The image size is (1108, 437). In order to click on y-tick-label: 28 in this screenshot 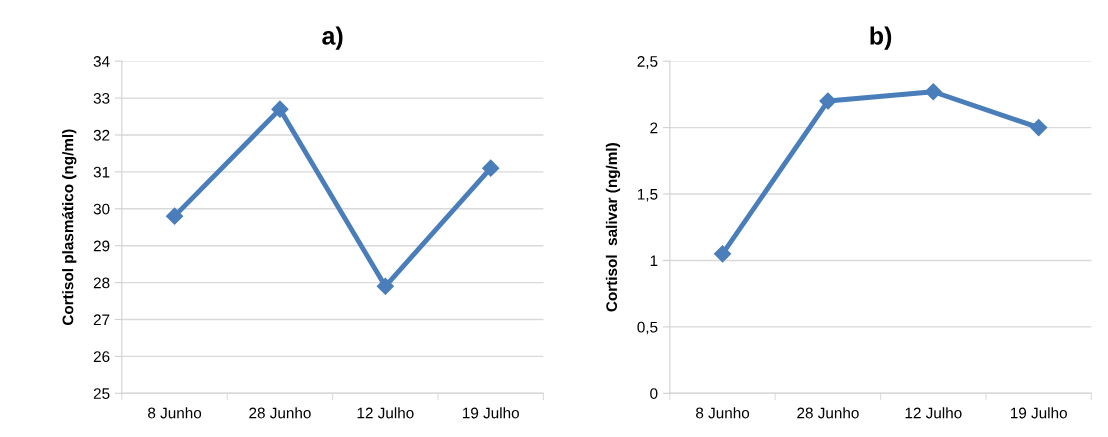, I will do `click(101, 283)`.